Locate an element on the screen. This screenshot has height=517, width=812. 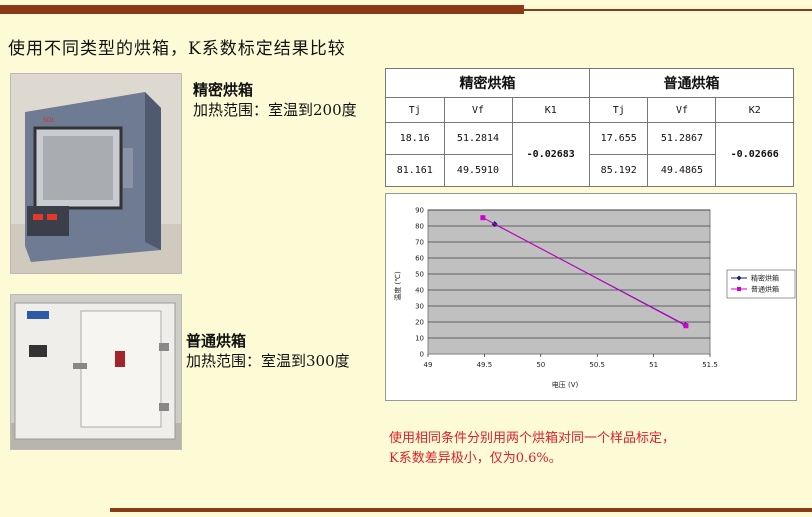
svg-text: SDL is located at coordinates (49, 120).